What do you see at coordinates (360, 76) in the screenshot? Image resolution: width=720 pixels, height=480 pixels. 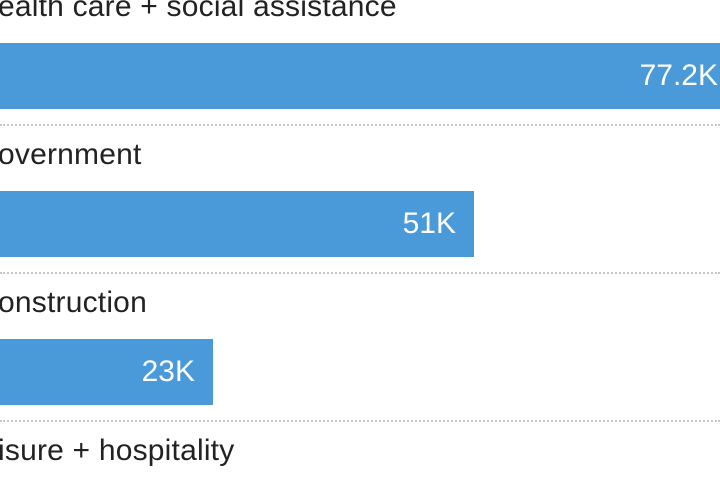 I see `bar: 77.2K` at bounding box center [360, 76].